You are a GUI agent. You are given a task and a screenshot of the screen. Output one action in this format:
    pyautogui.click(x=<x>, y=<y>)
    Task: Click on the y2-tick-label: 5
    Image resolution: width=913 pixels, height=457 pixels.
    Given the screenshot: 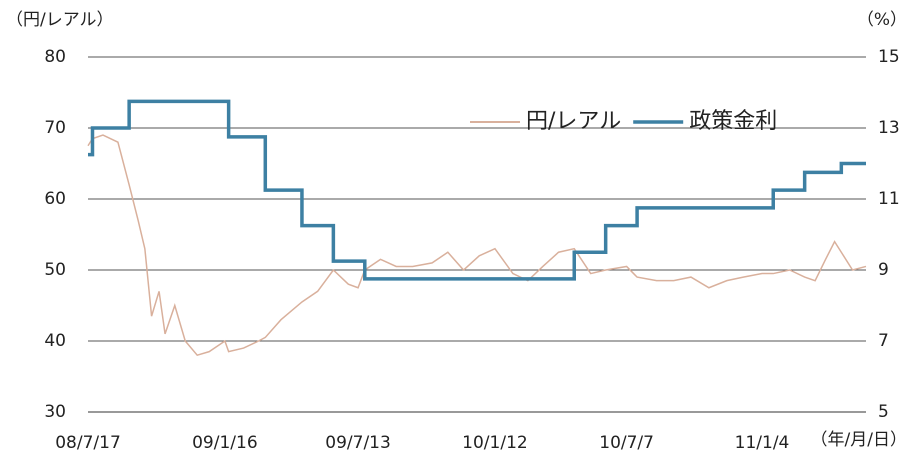 What is the action you would take?
    pyautogui.click(x=883, y=412)
    